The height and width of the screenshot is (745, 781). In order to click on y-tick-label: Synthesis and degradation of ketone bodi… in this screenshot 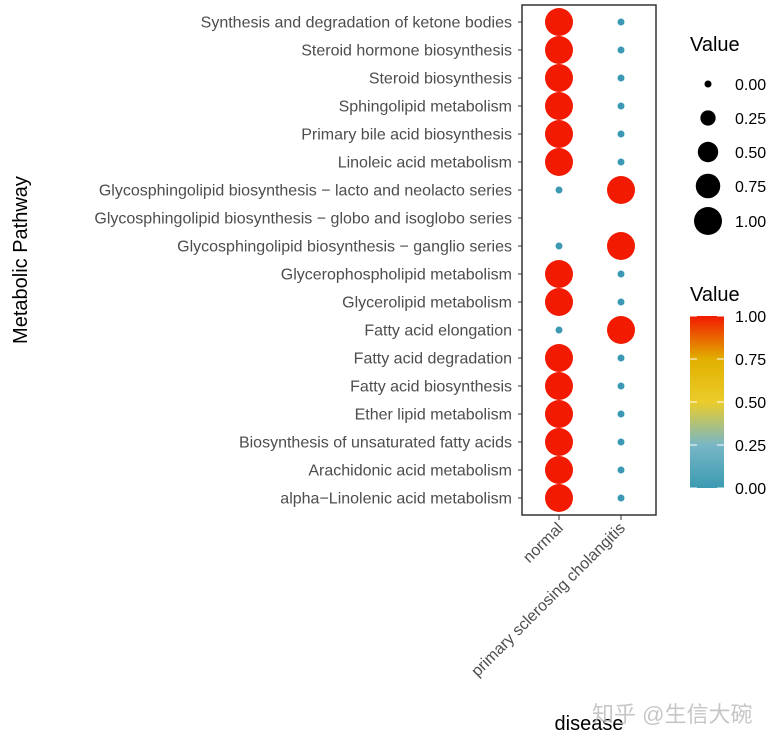, I will do `click(356, 23)`.